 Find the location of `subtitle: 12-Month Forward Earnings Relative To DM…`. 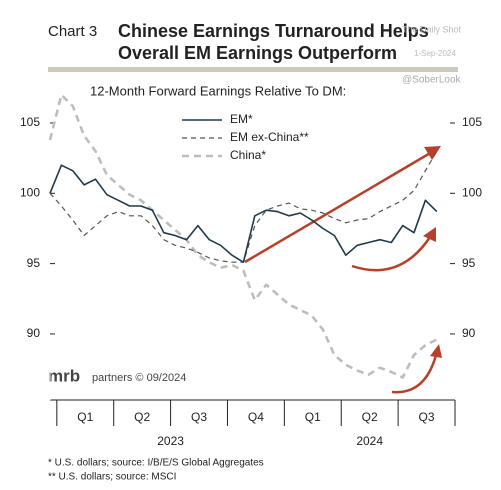

subtitle: 12-Month Forward Earnings Relative To DM… is located at coordinates (218, 90).